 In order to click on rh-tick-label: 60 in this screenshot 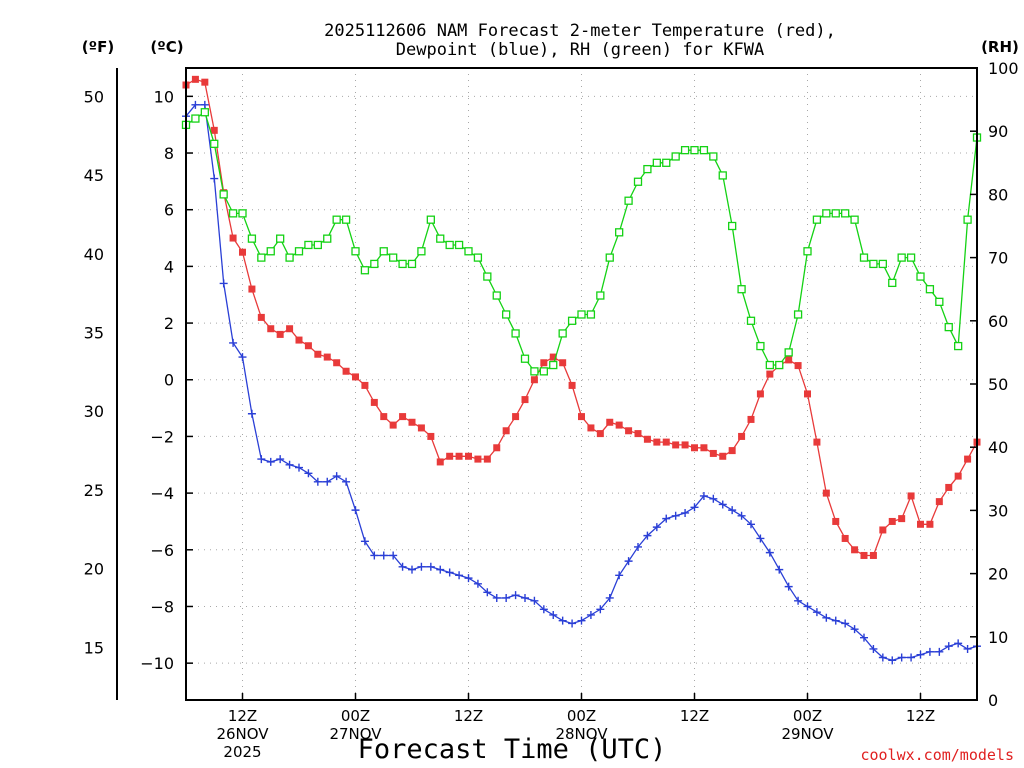, I will do `click(998, 321)`.